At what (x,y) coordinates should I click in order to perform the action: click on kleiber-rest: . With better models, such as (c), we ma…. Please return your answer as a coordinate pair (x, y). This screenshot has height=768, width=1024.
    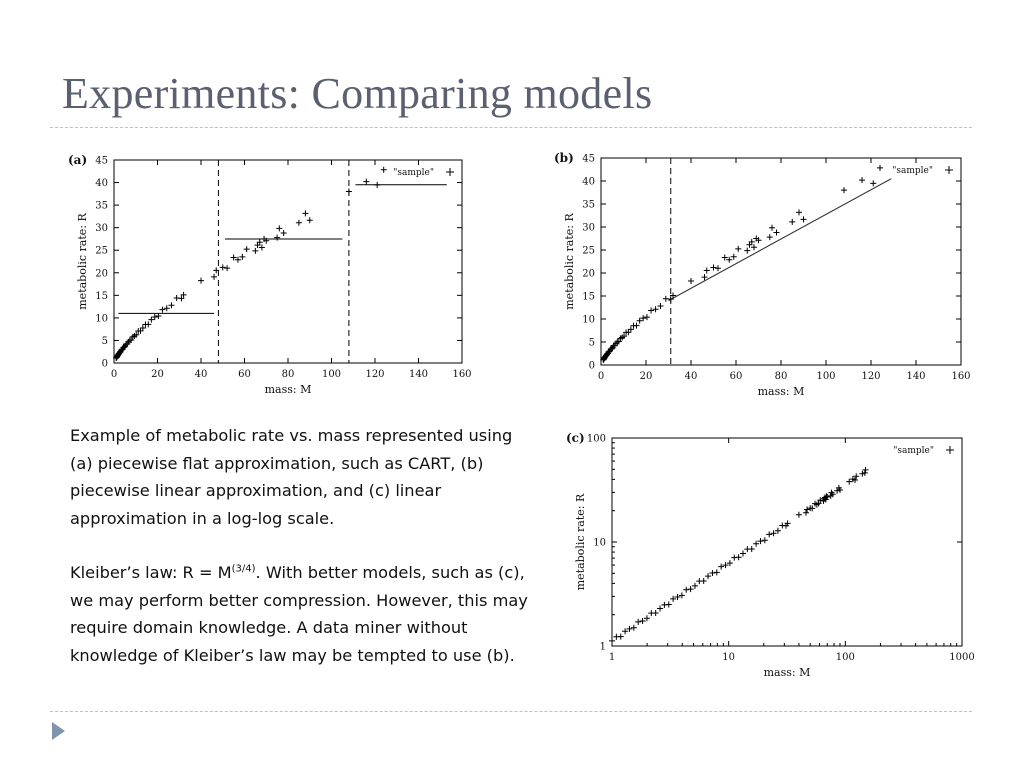
    Looking at the image, I should click on (299, 614).